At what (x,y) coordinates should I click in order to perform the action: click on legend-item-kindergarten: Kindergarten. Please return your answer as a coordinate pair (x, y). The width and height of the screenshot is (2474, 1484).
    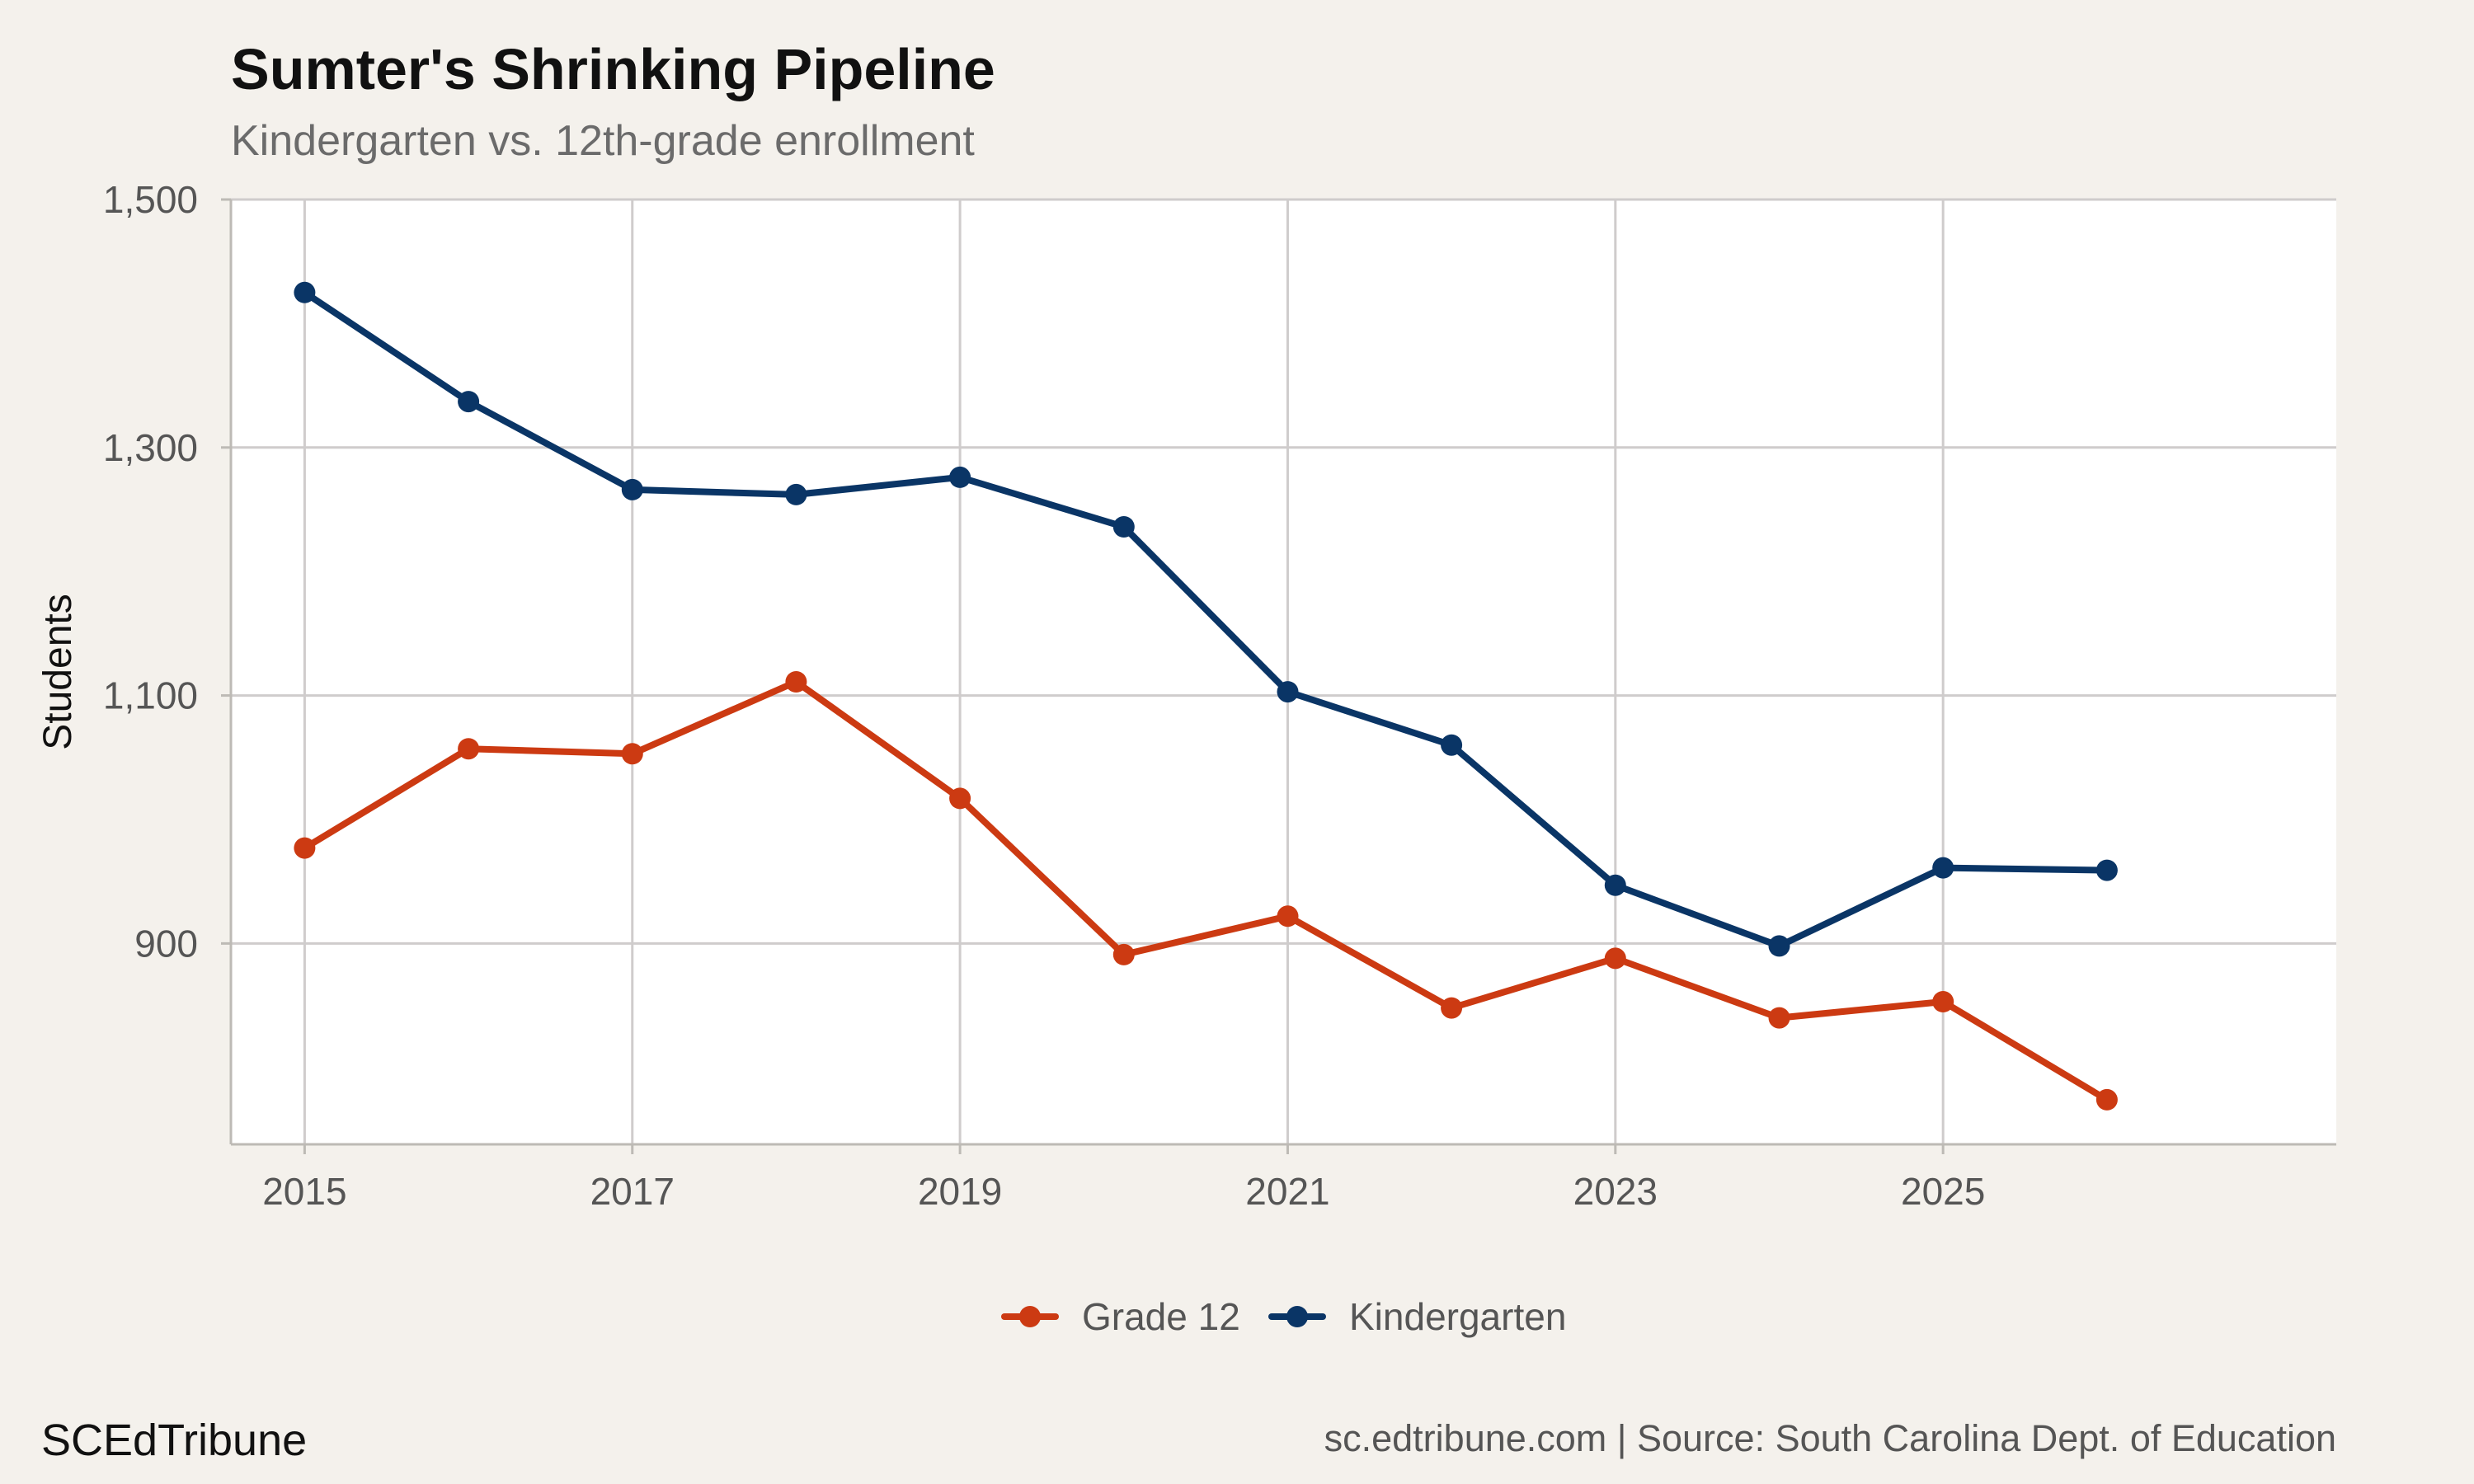
    Looking at the image, I should click on (1417, 1316).